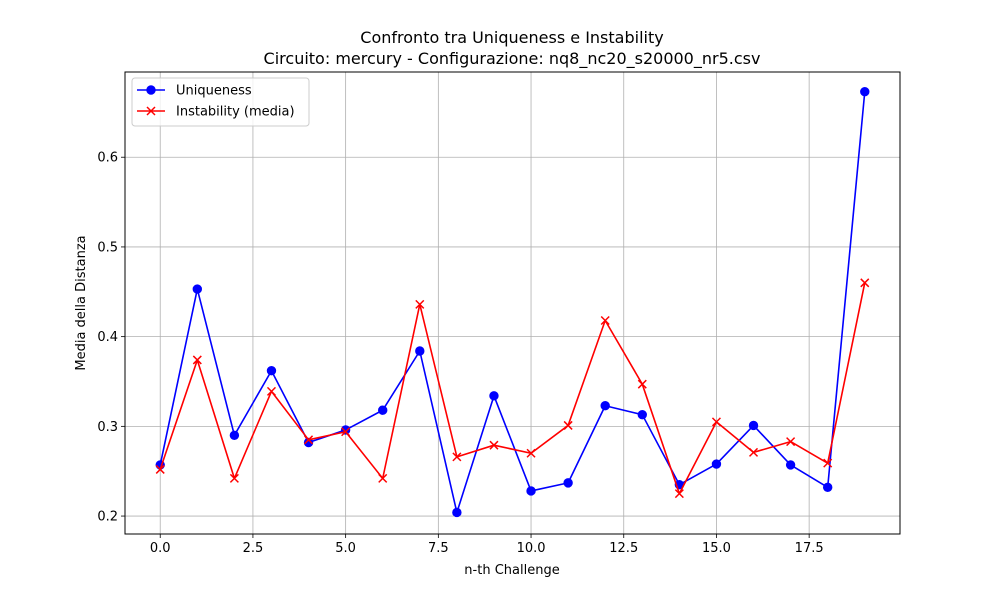  What do you see at coordinates (107, 158) in the screenshot?
I see `y-tick-label: 0.6` at bounding box center [107, 158].